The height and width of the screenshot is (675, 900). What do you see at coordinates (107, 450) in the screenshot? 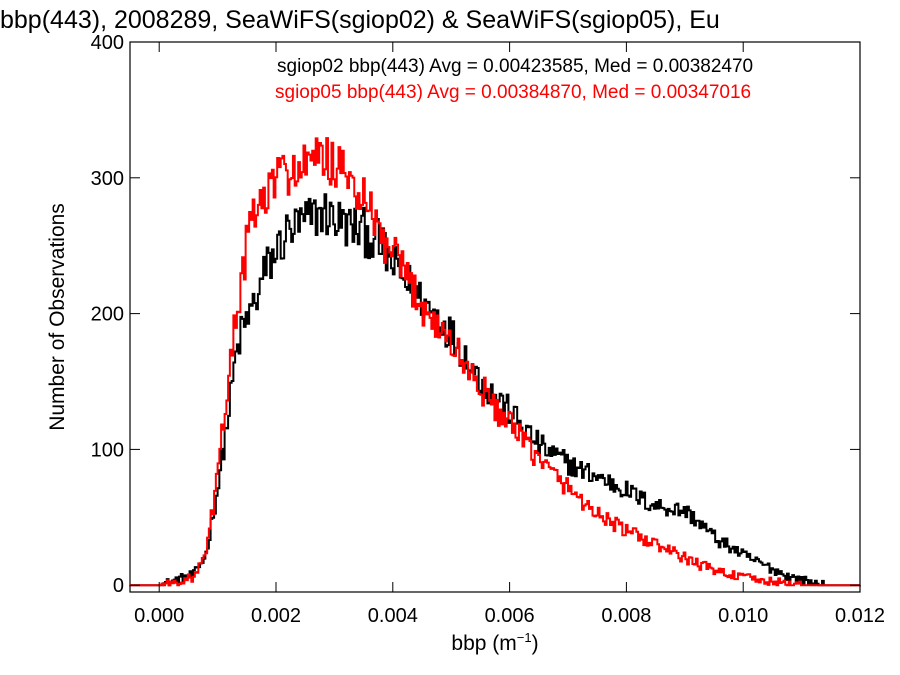
I see `y-tick-label: 100` at bounding box center [107, 450].